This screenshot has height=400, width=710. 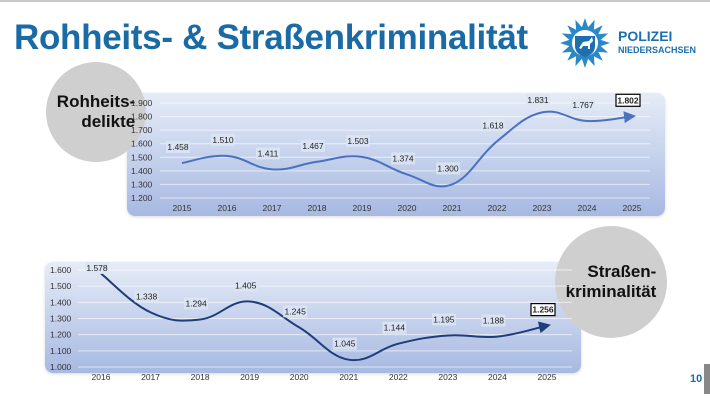 I want to click on data-label: 1.195, so click(x=444, y=320).